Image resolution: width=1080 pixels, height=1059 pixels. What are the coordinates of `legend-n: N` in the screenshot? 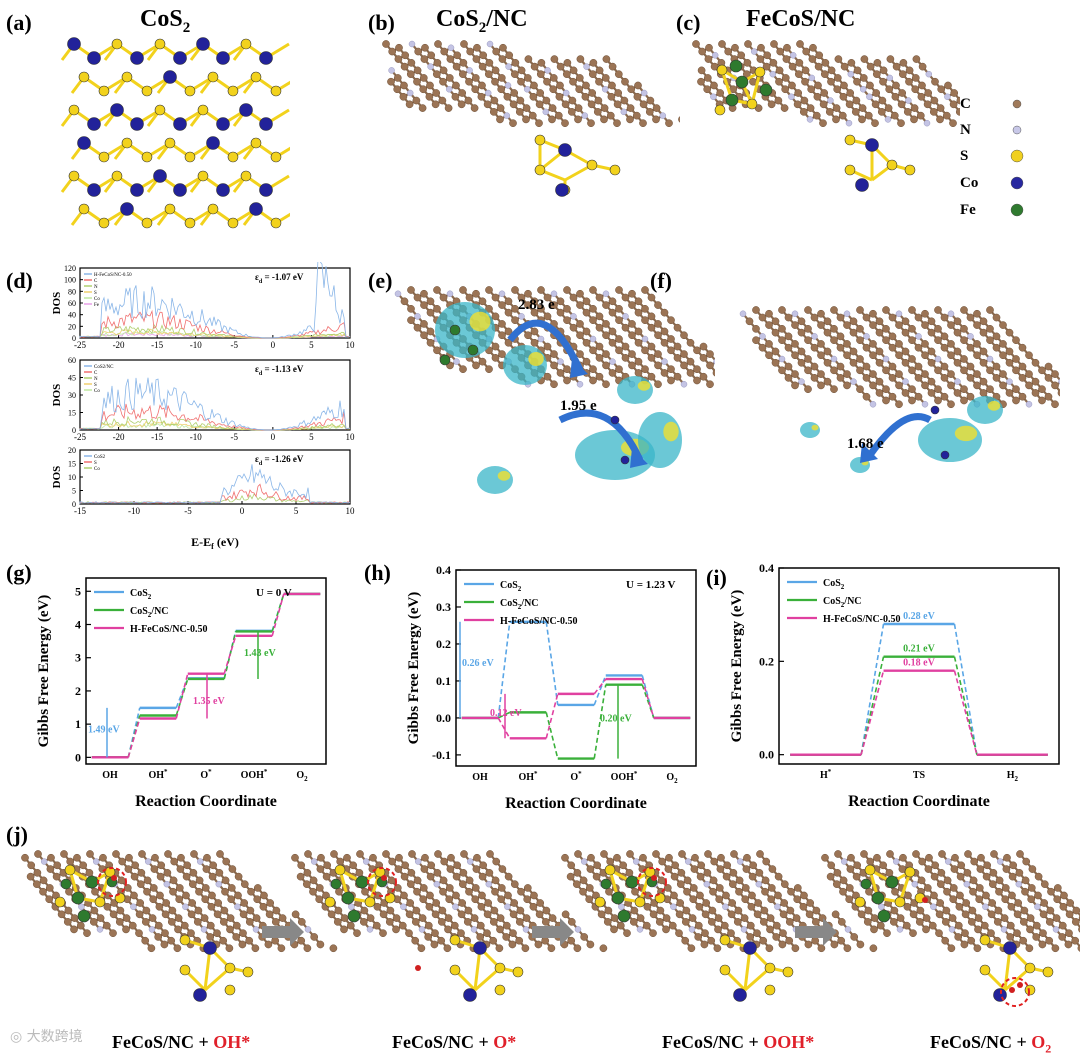 It's located at (965, 130).